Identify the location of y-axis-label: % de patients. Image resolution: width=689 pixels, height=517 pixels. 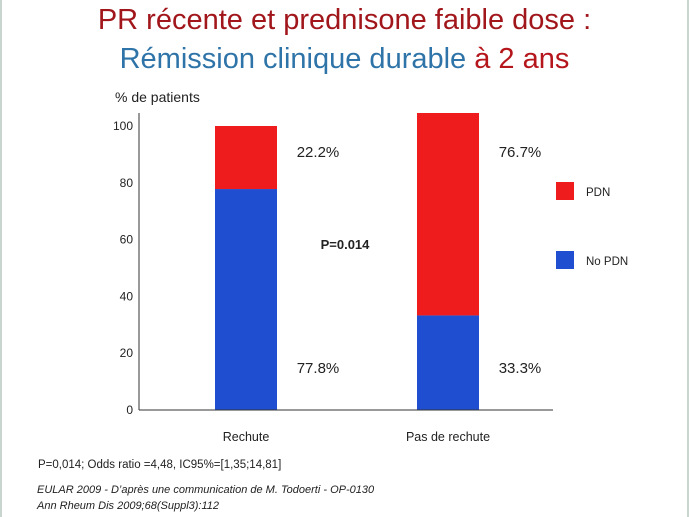
(157, 97).